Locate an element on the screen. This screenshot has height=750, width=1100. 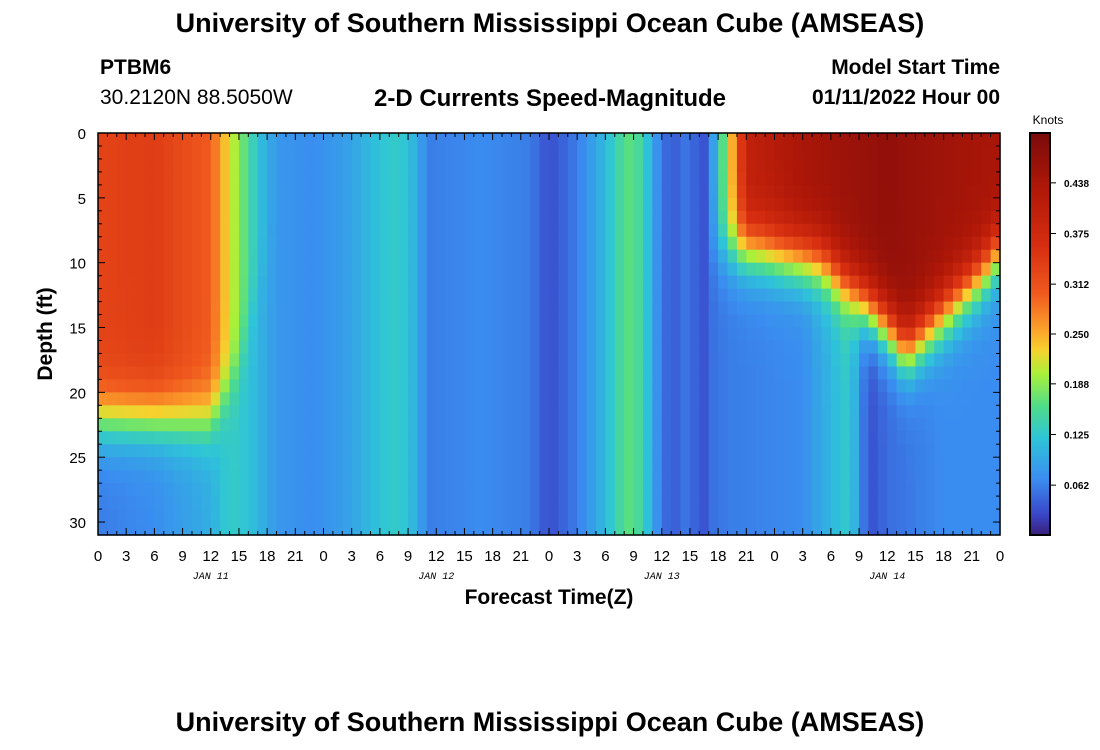
x-tick-label: 0 is located at coordinates (98, 556).